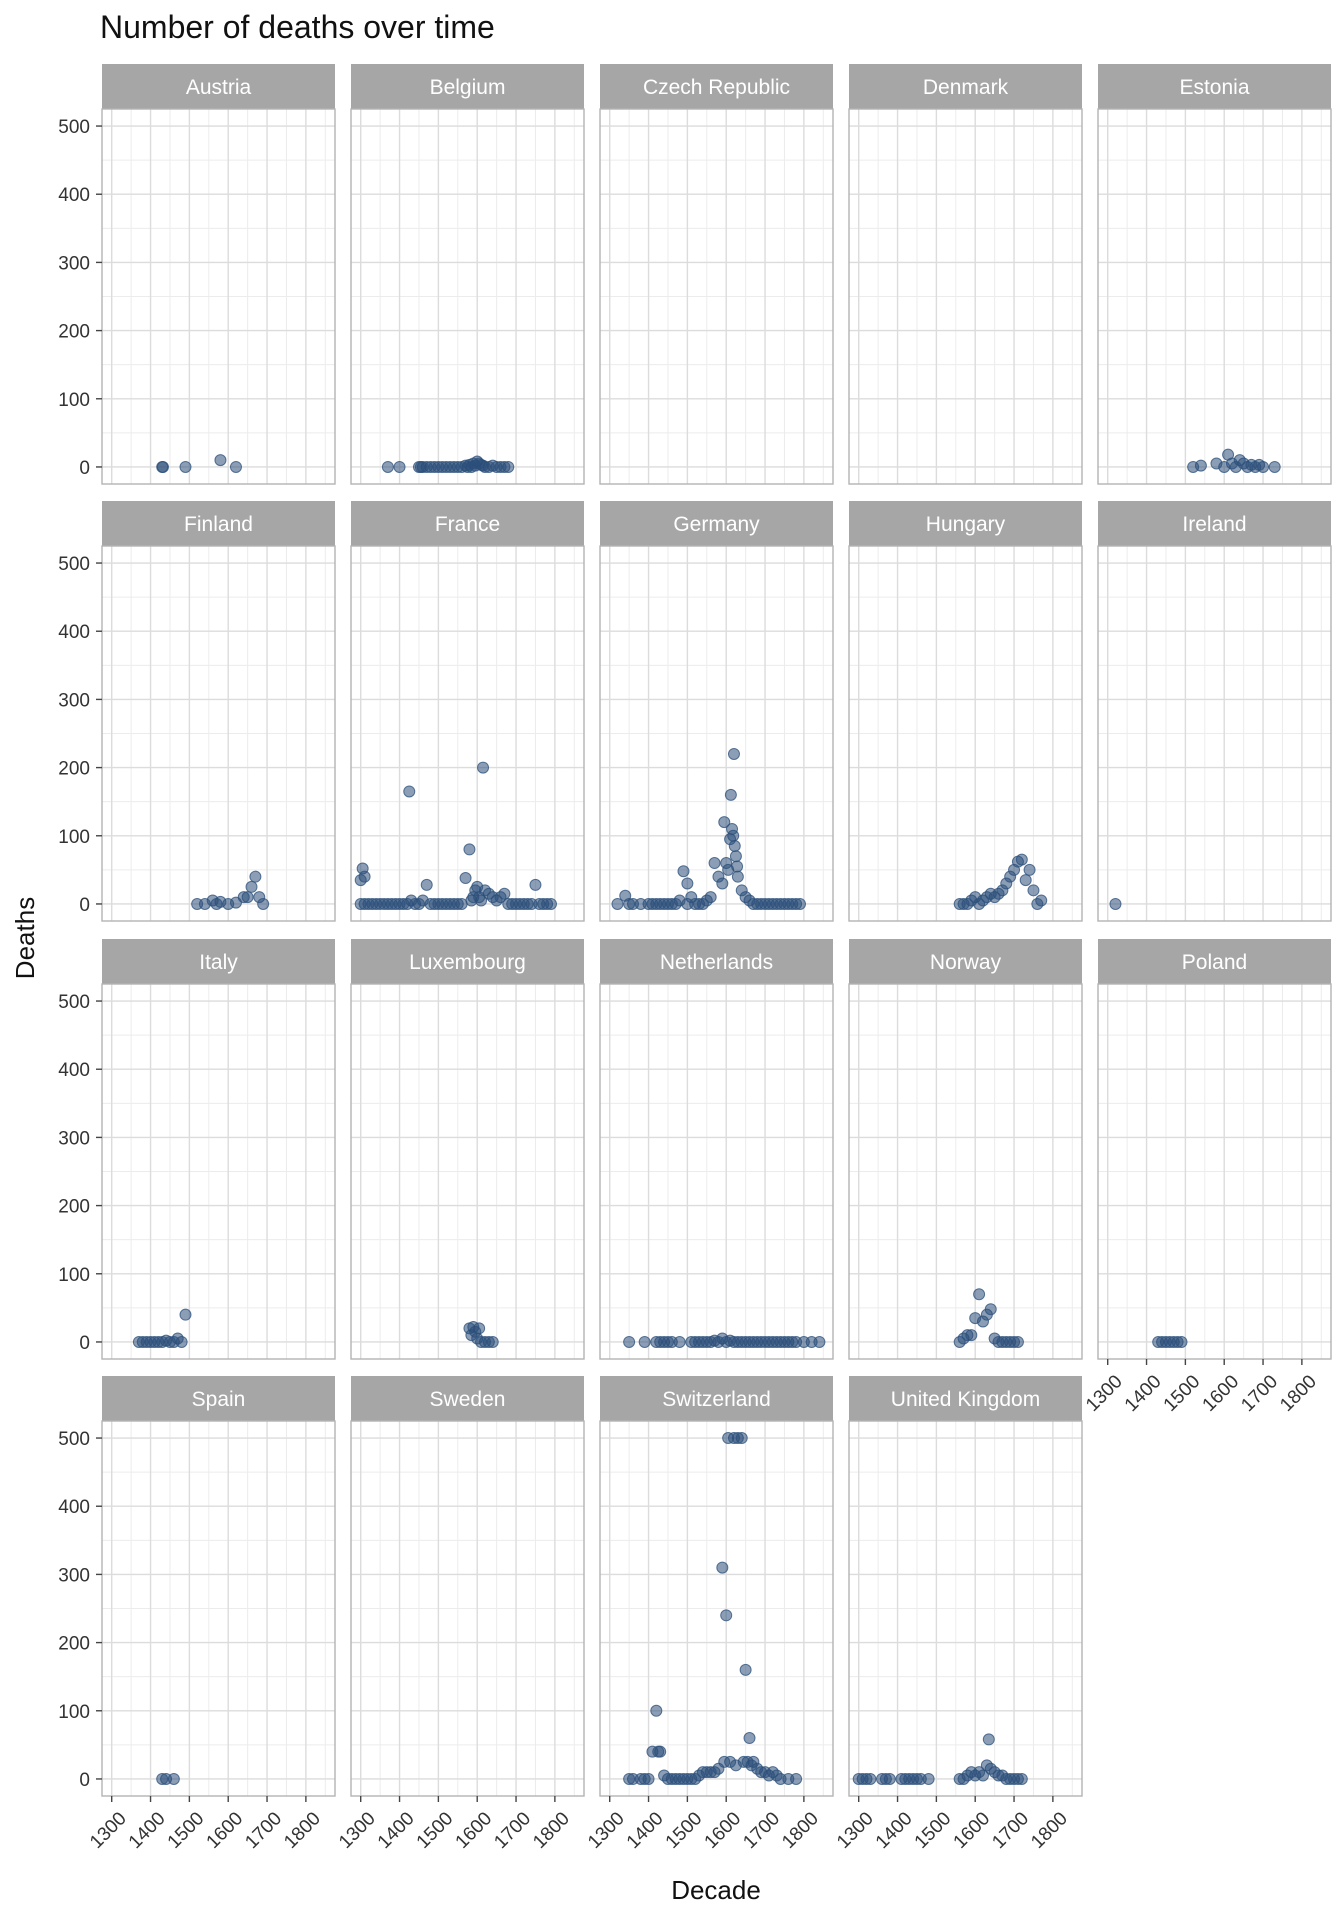 The width and height of the screenshot is (1344, 1920). Describe the element at coordinates (435, 1830) in the screenshot. I see `x-tick-label: 1500` at that location.